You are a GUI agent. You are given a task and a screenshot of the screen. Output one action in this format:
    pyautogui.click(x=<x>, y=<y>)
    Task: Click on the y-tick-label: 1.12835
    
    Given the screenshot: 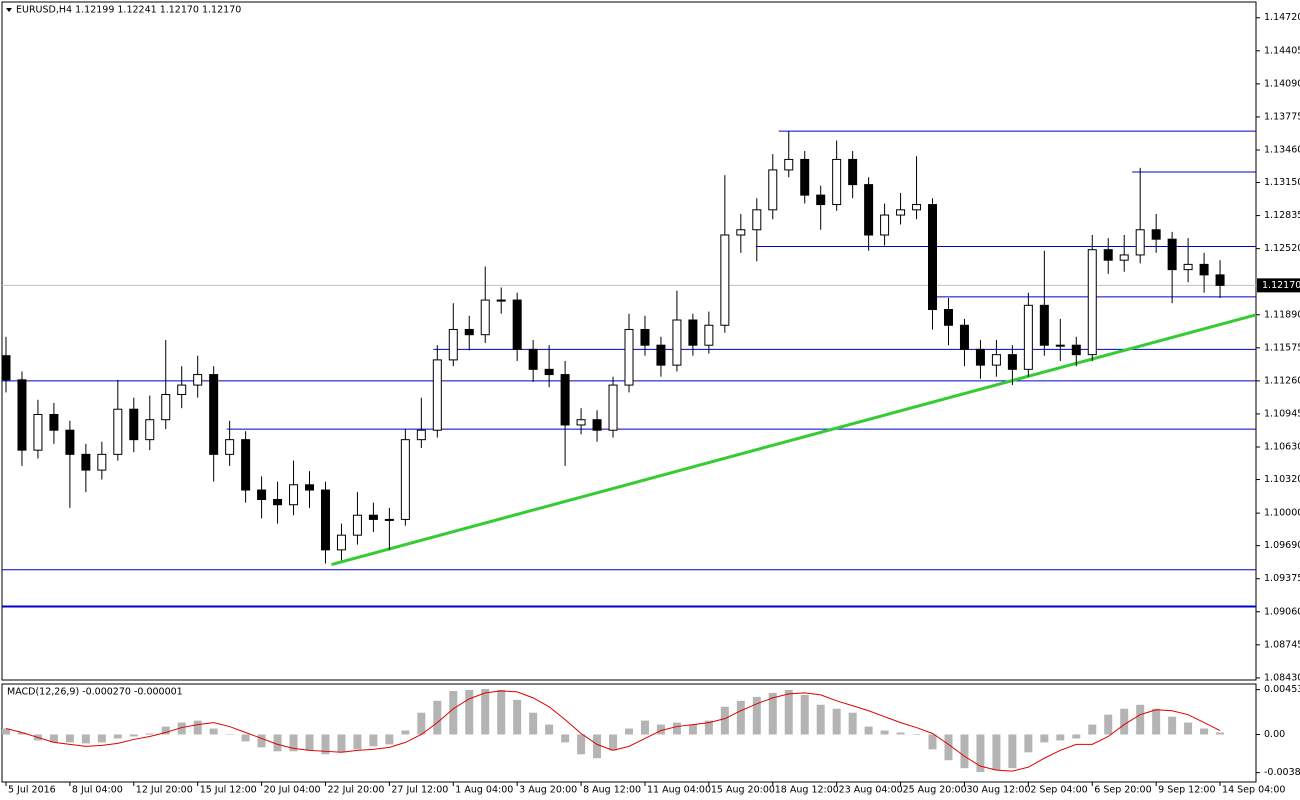 What is the action you would take?
    pyautogui.click(x=1282, y=215)
    